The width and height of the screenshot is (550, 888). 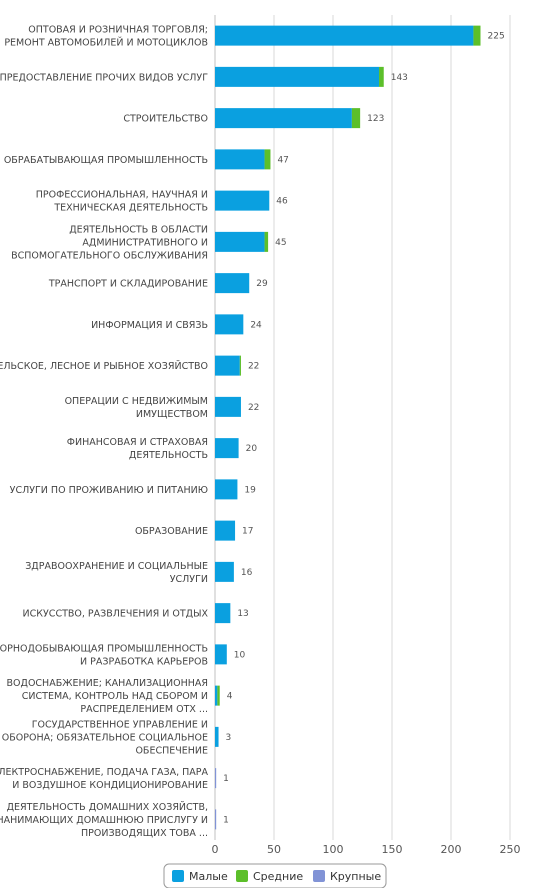 What do you see at coordinates (274, 849) in the screenshot?
I see `x-tick-label: 50` at bounding box center [274, 849].